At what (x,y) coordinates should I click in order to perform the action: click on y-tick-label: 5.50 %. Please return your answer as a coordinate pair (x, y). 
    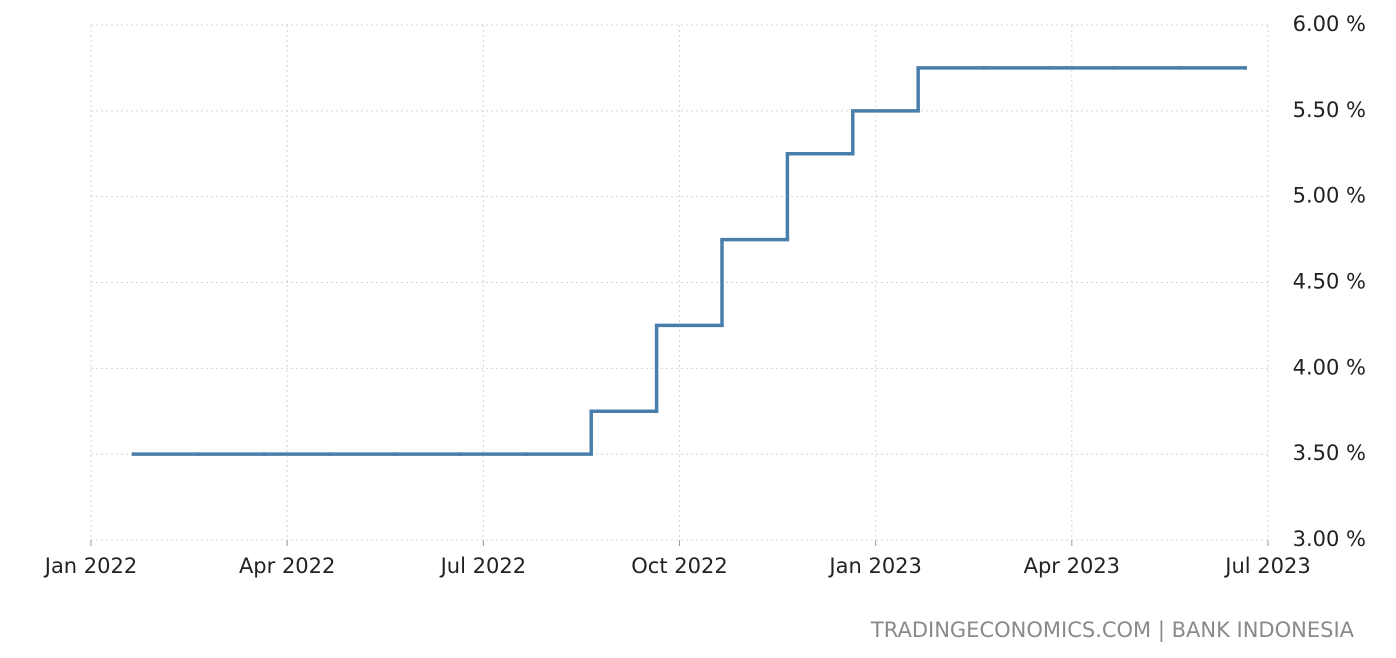
    Looking at the image, I should click on (1329, 110).